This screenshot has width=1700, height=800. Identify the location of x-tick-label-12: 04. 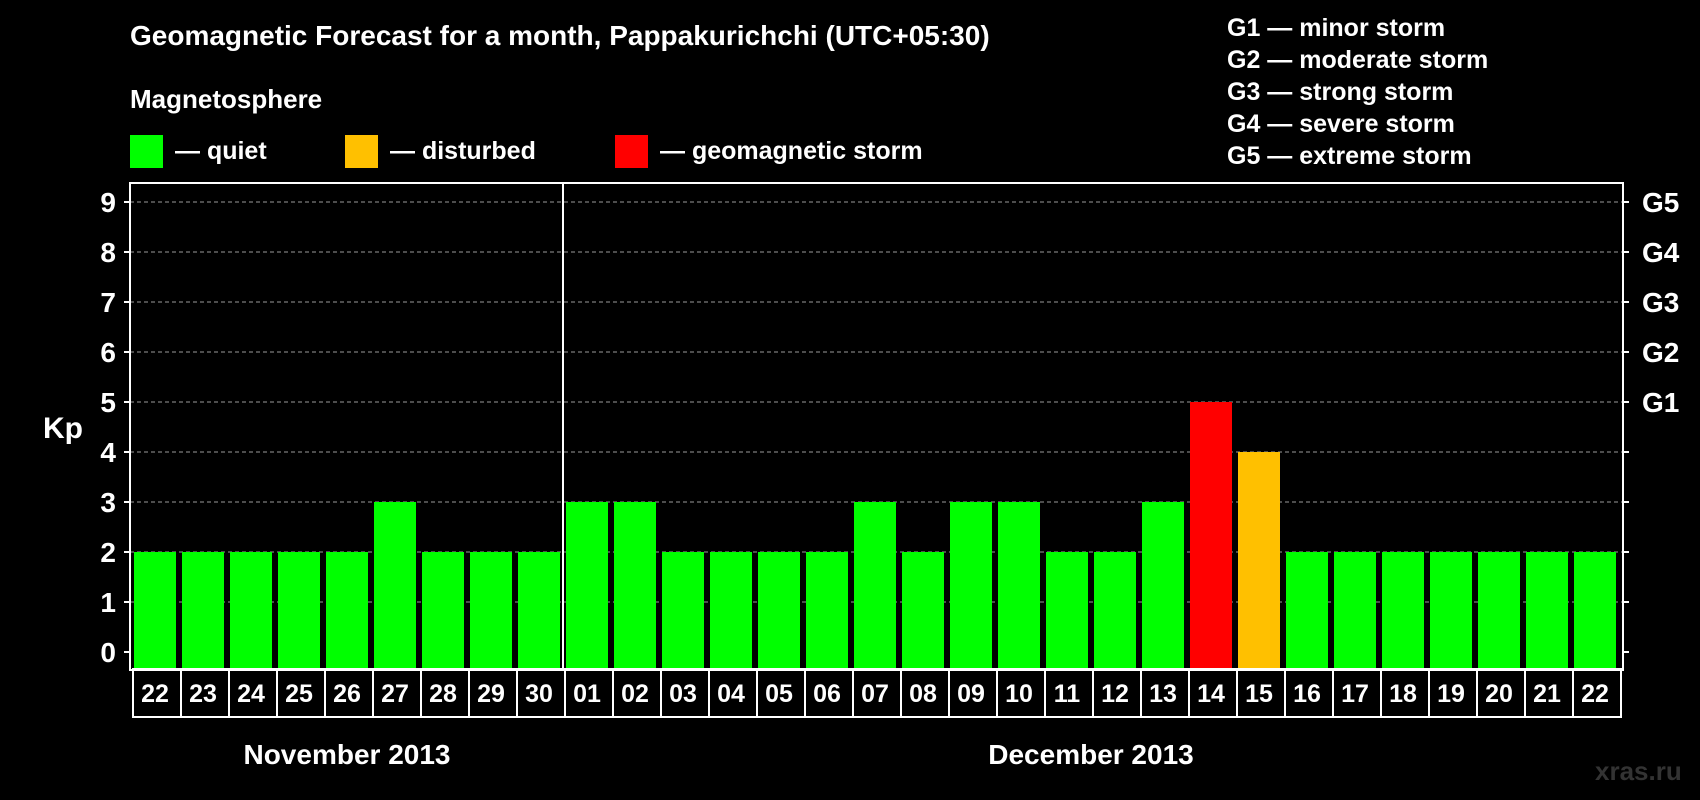
(731, 694).